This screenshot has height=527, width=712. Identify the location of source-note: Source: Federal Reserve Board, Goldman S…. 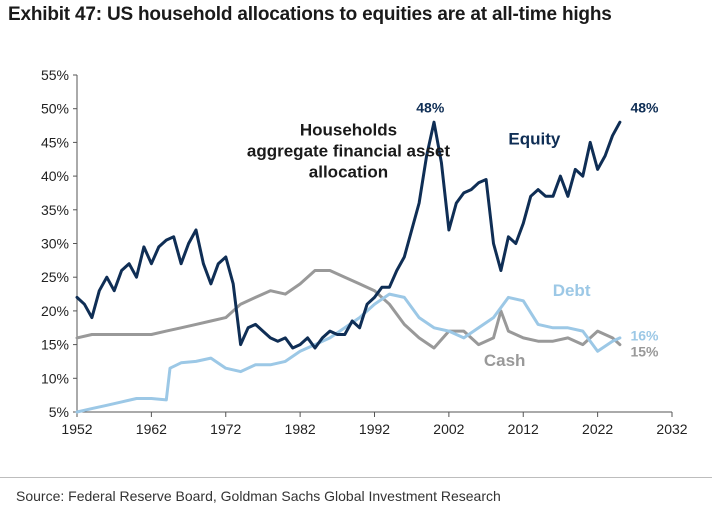
(258, 496).